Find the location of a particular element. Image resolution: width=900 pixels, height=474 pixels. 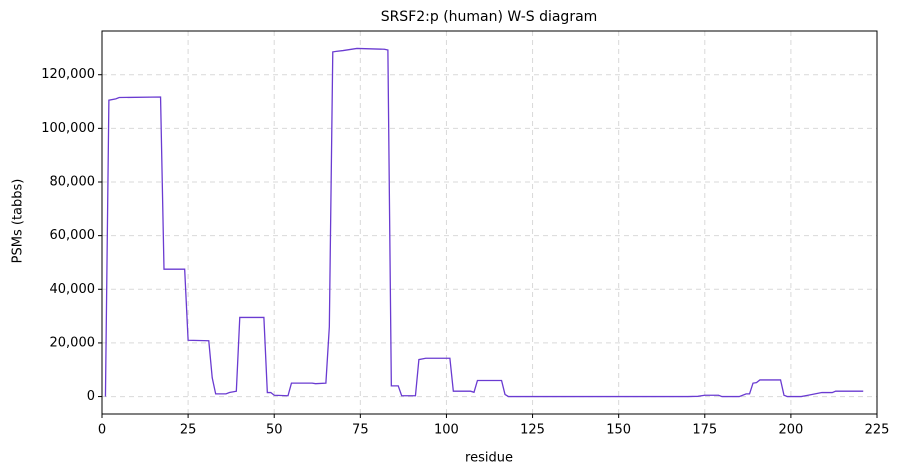

x-tick-label: 50 is located at coordinates (274, 430).